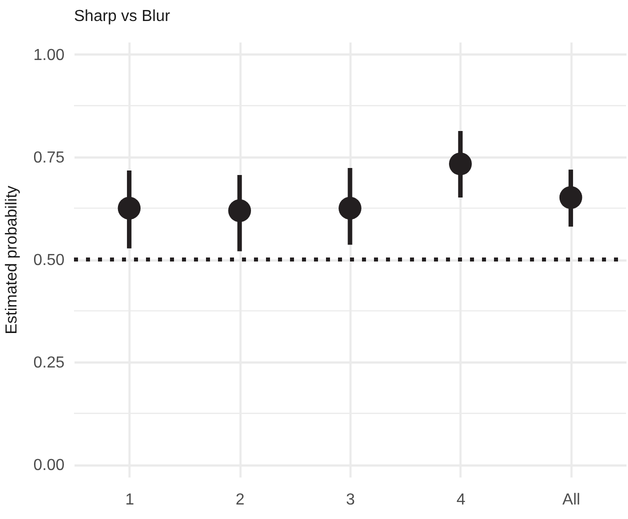  I want to click on x-tick-label: 3, so click(351, 500).